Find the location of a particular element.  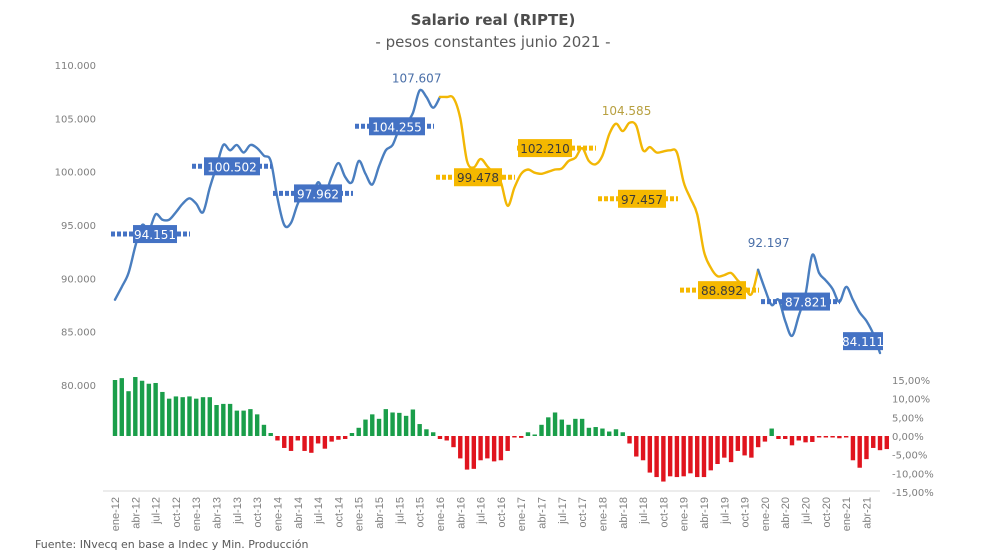

x-axis-tick: jul-16 is located at coordinates (482, 511).